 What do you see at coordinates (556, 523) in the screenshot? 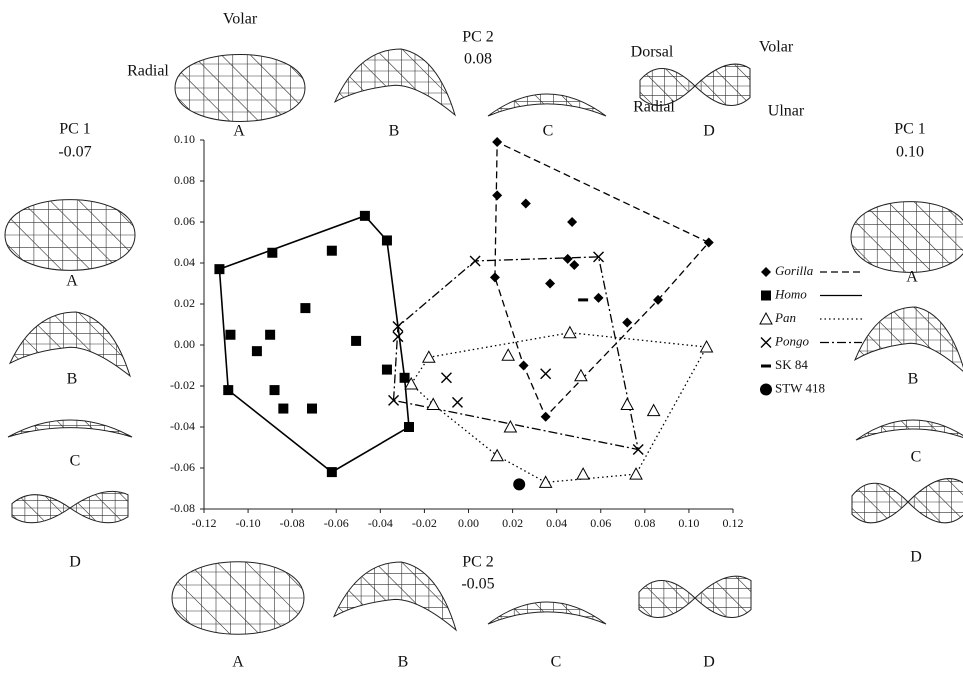
I see `x-tick-label: 0.04` at bounding box center [556, 523].